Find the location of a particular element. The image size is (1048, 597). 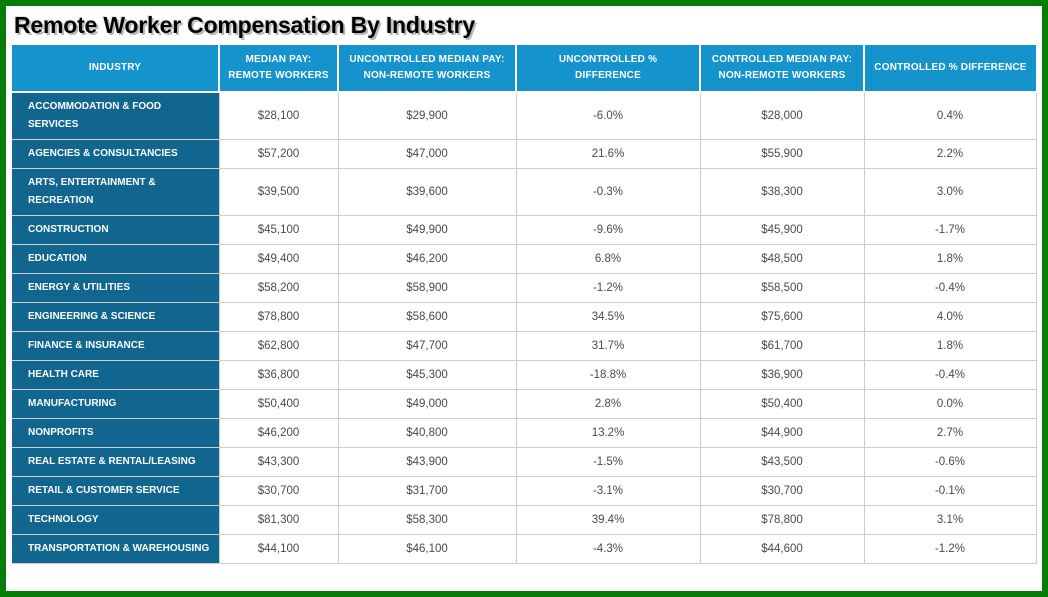

cell-industry: TRANSPORTATION & WAREHOUSING is located at coordinates (116, 549).